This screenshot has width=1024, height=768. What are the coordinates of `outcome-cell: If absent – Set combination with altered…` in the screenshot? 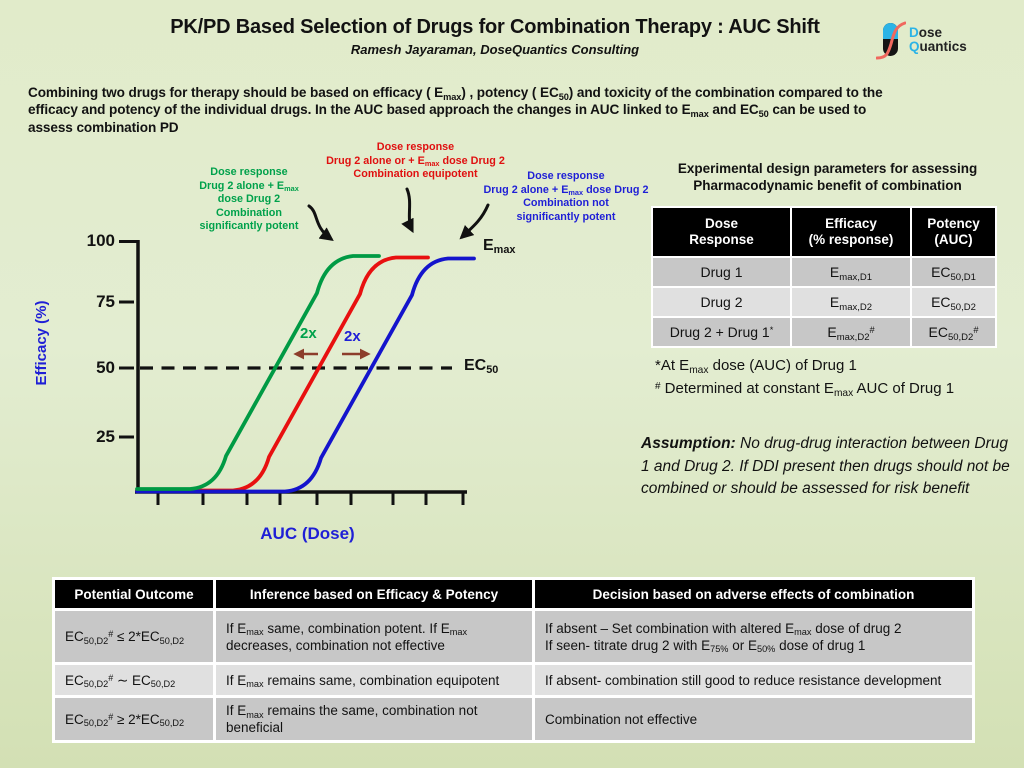 It's located at (753, 636).